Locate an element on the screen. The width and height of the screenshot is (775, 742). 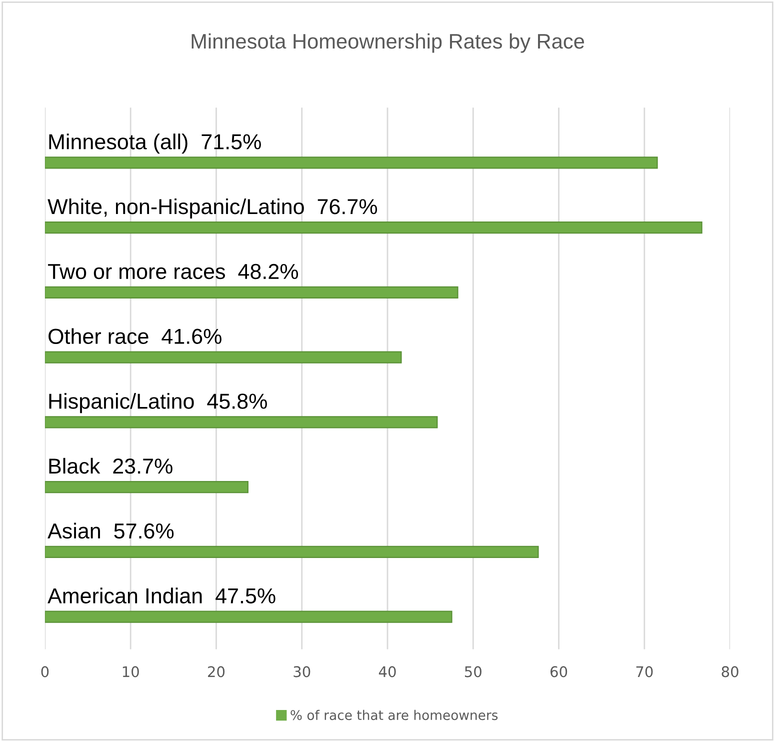
legend-label: % of race that are homeowners is located at coordinates (394, 715).